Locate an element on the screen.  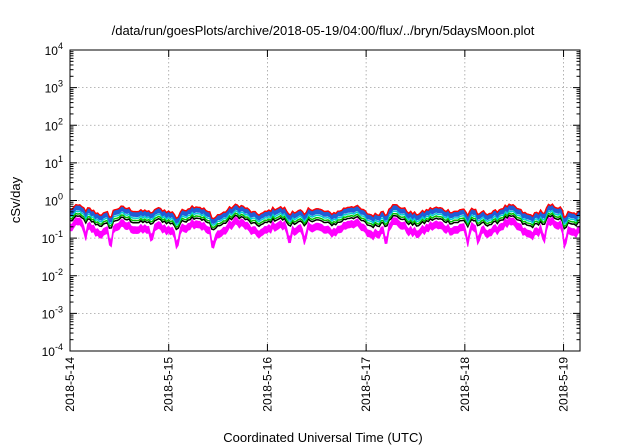
y-tick-label: 10⁻¹ is located at coordinates (52, 237).